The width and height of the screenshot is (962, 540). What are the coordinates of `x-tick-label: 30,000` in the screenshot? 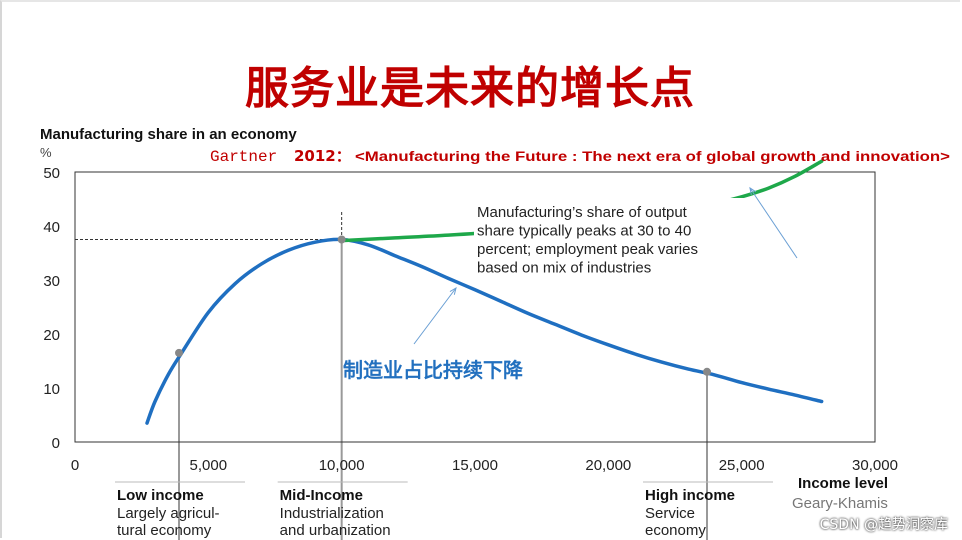 It's located at (875, 465).